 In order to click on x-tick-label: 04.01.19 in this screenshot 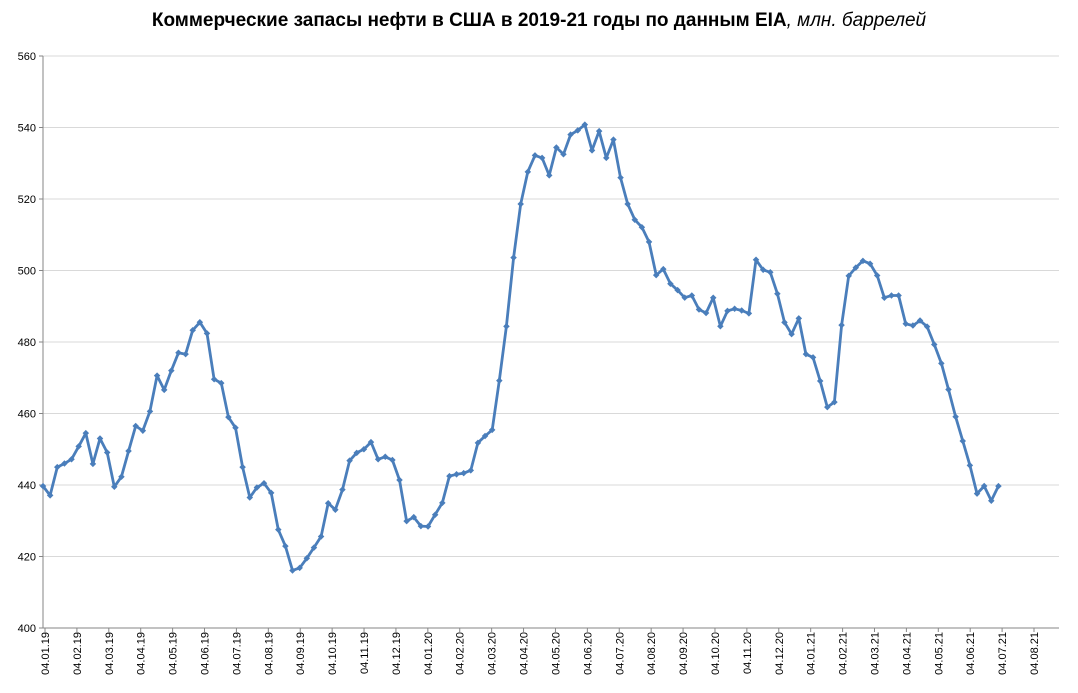, I will do `click(46, 653)`.